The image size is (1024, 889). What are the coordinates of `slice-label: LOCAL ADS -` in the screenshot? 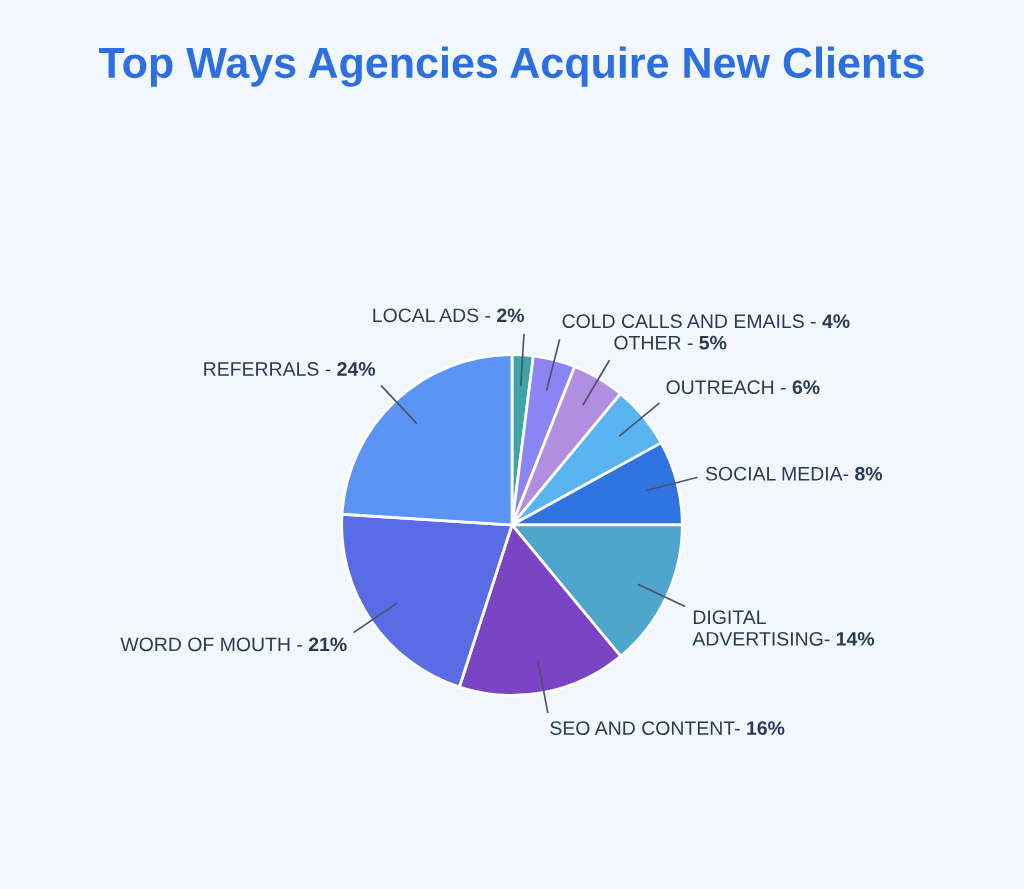 It's located at (432, 315).